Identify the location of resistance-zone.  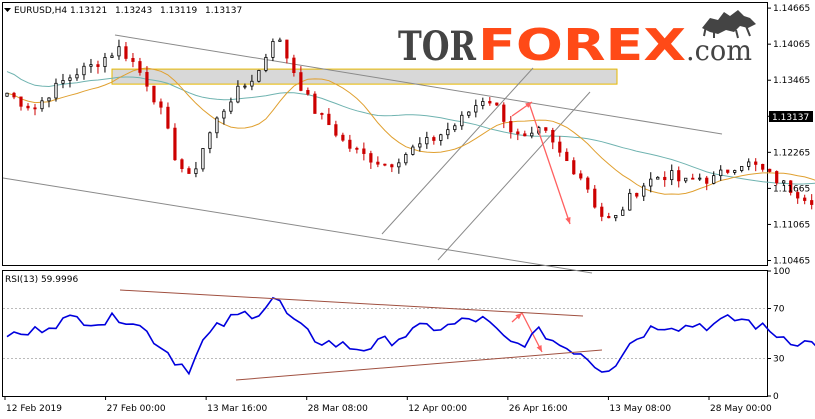
(364, 76).